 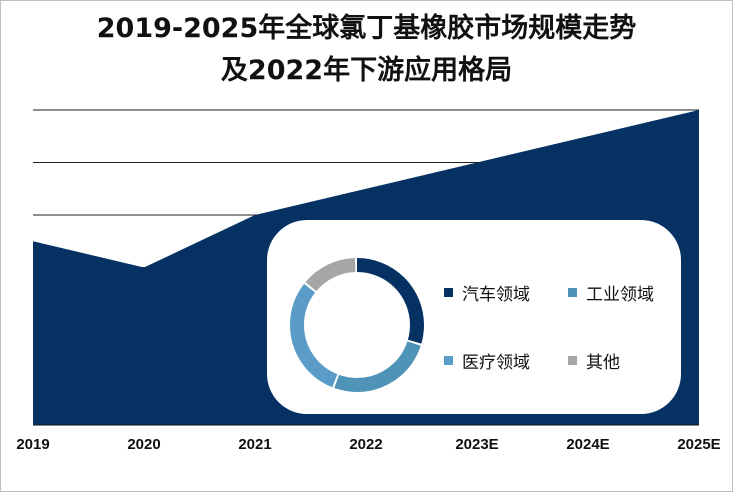 What do you see at coordinates (477, 444) in the screenshot?
I see `x-tick-label: 2023E` at bounding box center [477, 444].